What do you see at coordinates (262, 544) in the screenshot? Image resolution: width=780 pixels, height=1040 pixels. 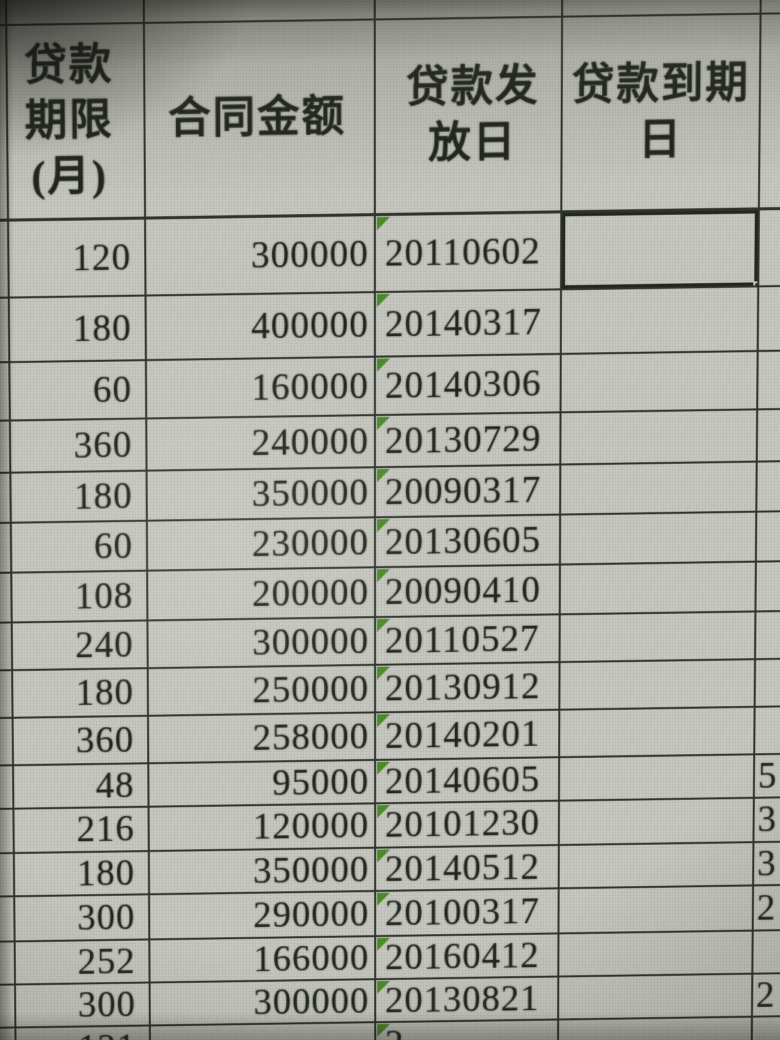 I see `cell-amount: 230000` at bounding box center [262, 544].